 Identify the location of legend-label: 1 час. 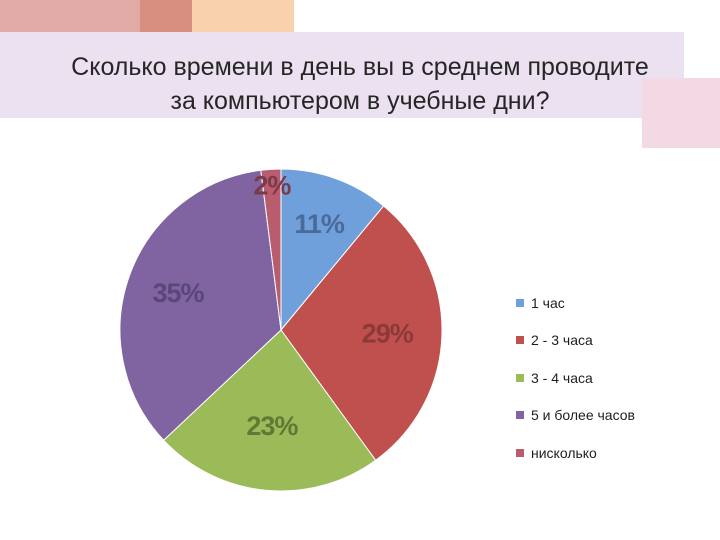
(548, 302).